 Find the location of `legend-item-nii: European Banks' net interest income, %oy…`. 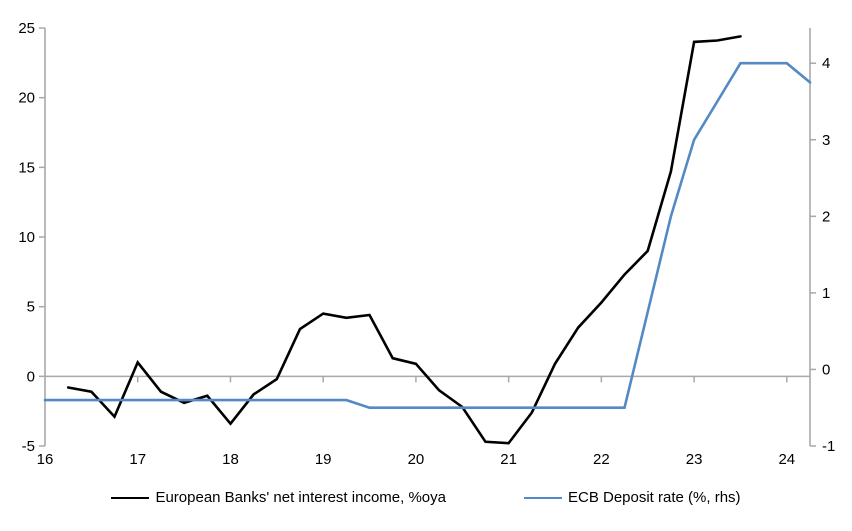

legend-item-nii: European Banks' net interest income, %oy… is located at coordinates (278, 497).